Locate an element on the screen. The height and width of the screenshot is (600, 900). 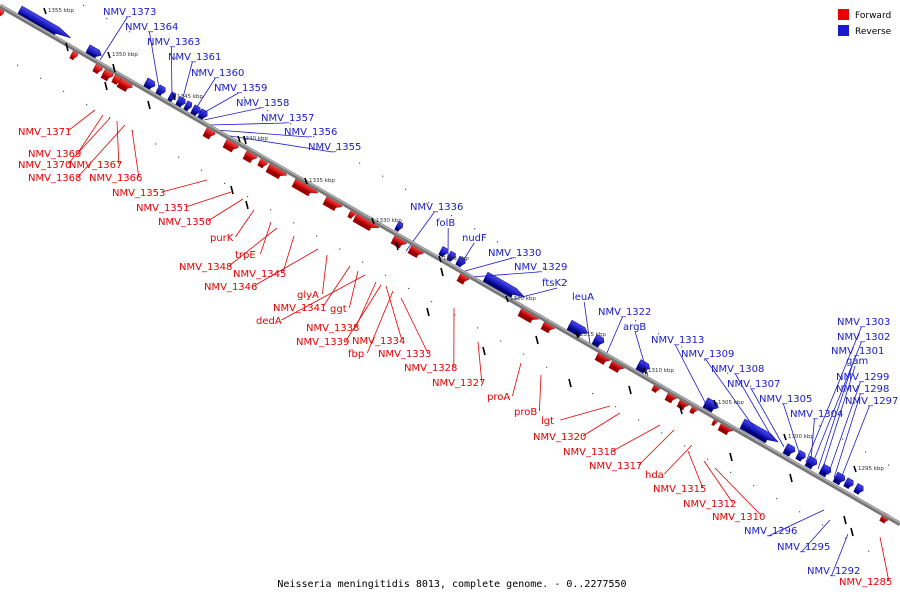
forward-gene-label: lgt is located at coordinates (547, 421).